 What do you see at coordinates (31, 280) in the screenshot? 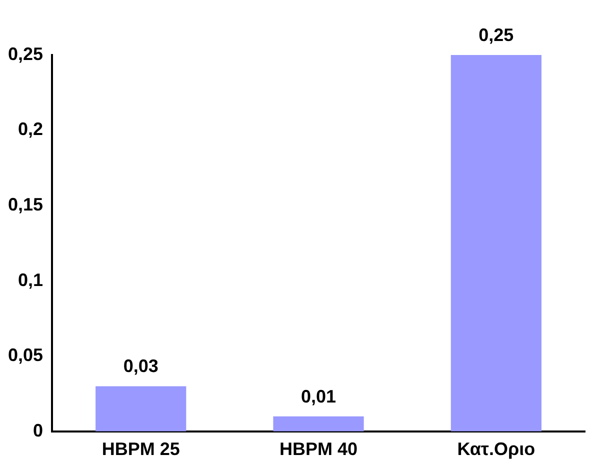
I see `y-tick-label: 0,1` at bounding box center [31, 280].